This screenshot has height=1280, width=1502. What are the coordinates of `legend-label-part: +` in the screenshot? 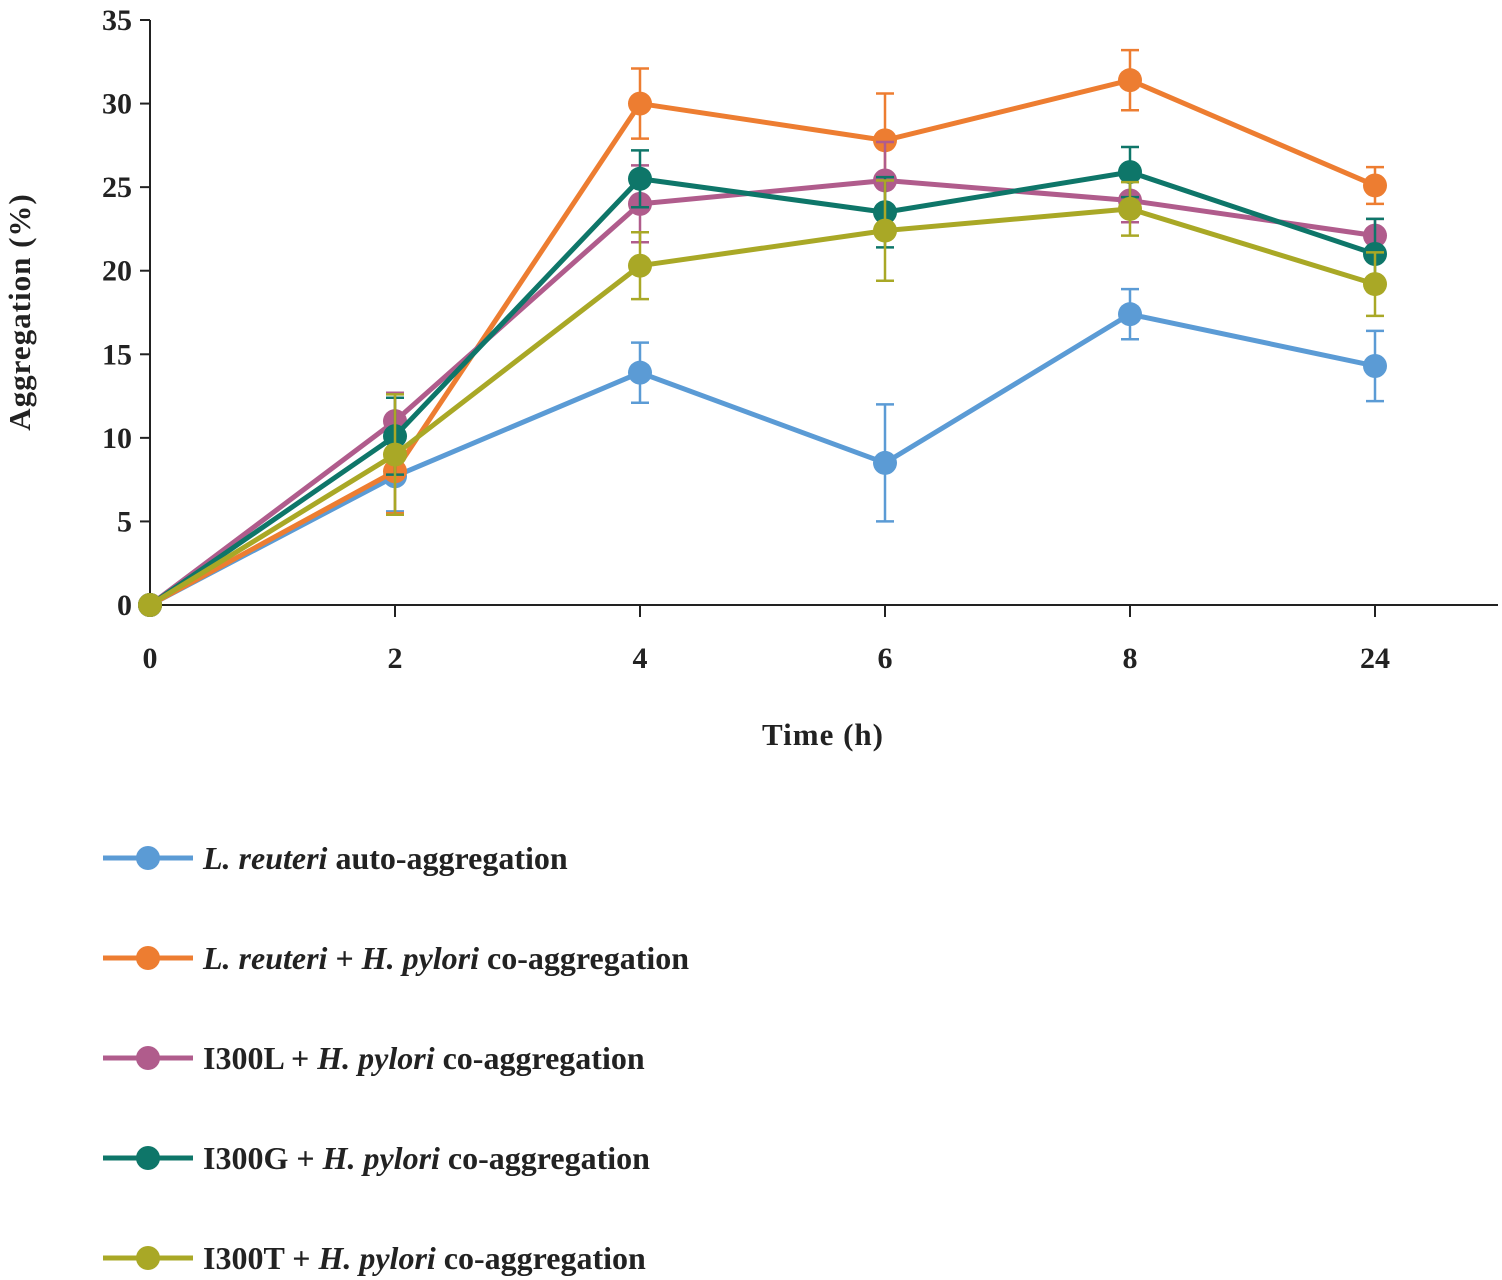 It's located at (344, 958).